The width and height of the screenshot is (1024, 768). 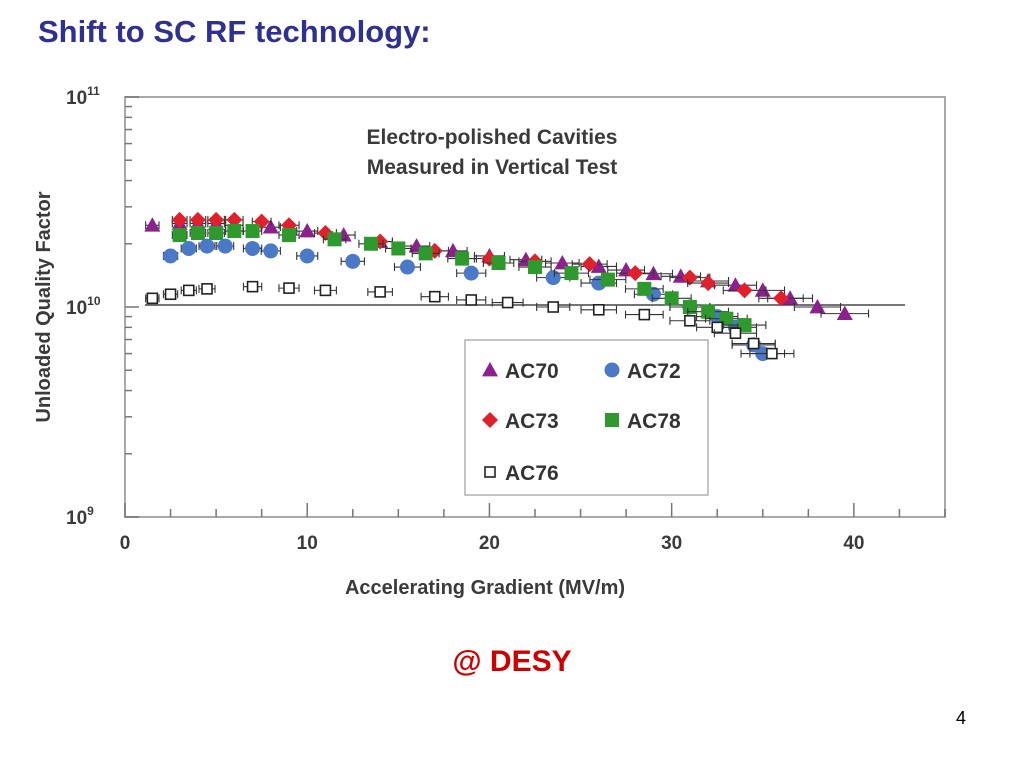 What do you see at coordinates (671, 543) in the screenshot?
I see `x-tick-label: 30` at bounding box center [671, 543].